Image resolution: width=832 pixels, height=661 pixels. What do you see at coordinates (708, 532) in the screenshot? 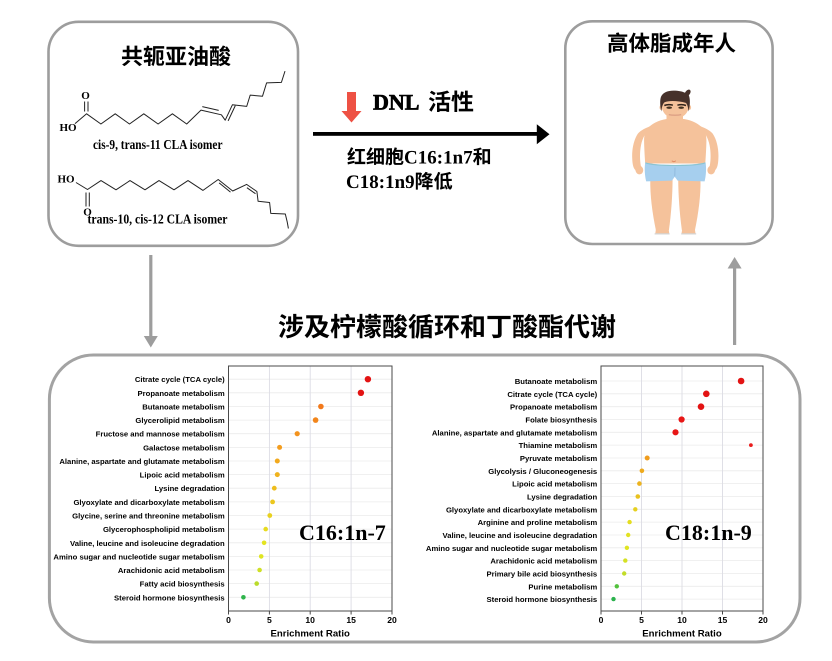
I see `svg-text: C18:1n-9` at bounding box center [708, 532].